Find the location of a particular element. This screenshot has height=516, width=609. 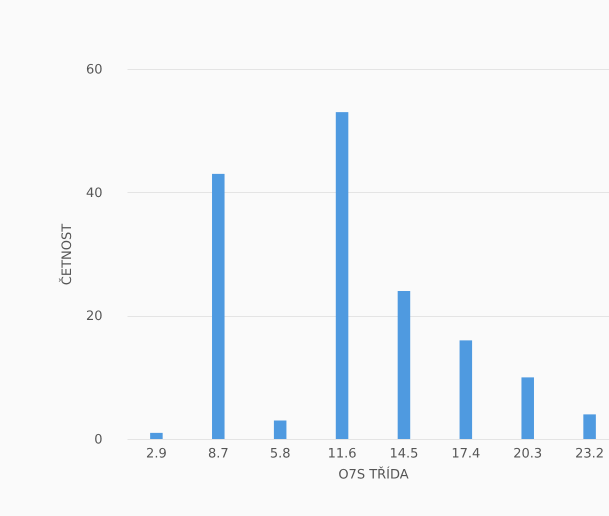

y-tick-label: 20 is located at coordinates (94, 316).